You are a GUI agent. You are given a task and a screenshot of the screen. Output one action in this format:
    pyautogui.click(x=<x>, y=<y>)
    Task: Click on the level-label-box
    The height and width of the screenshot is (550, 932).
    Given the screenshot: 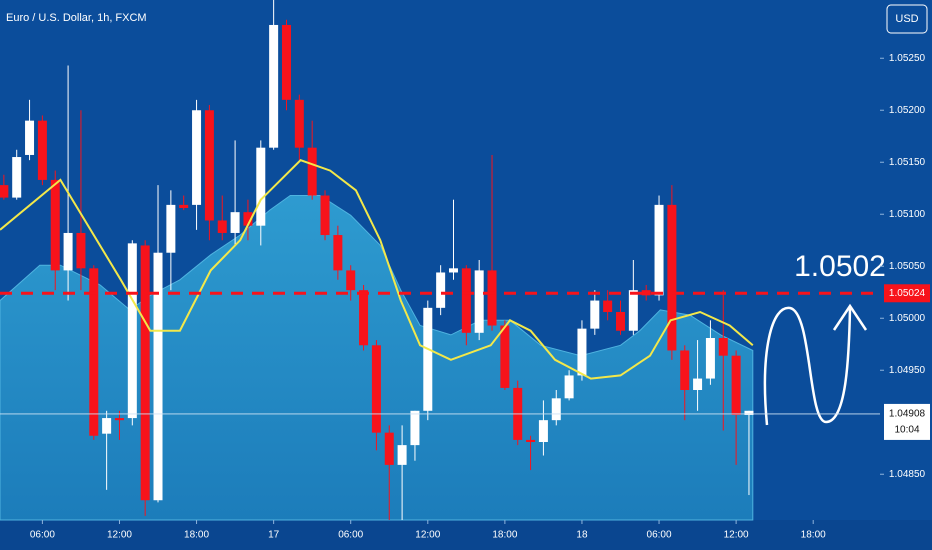 What is the action you would take?
    pyautogui.click(x=907, y=293)
    